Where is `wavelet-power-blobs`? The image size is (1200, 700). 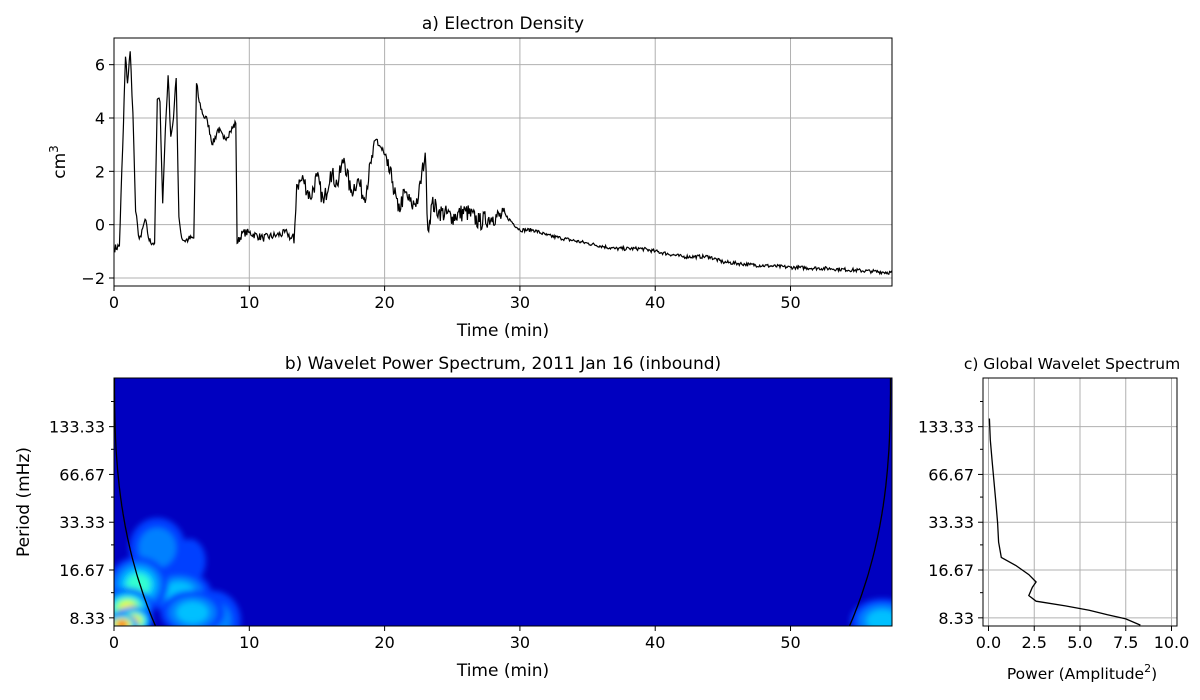 wavelet-power-blobs is located at coordinates (503, 571).